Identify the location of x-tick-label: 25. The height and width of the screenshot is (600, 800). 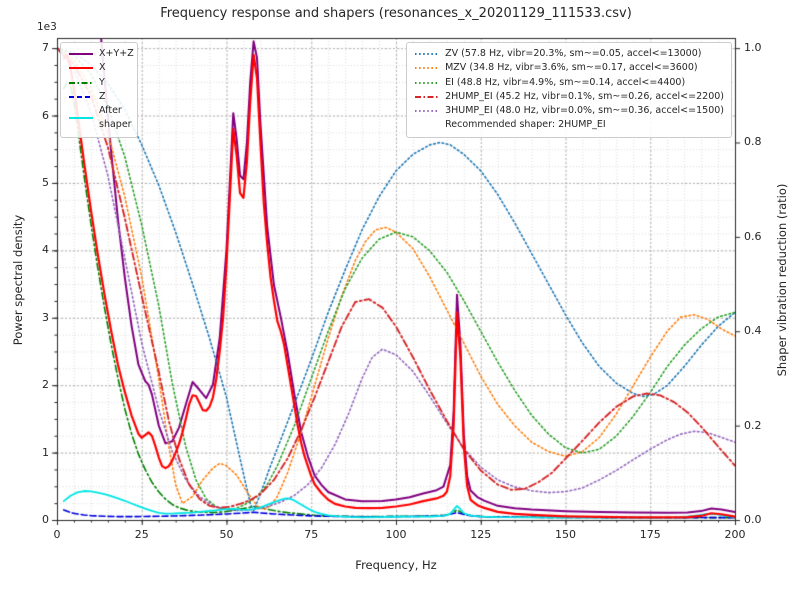
(141, 534).